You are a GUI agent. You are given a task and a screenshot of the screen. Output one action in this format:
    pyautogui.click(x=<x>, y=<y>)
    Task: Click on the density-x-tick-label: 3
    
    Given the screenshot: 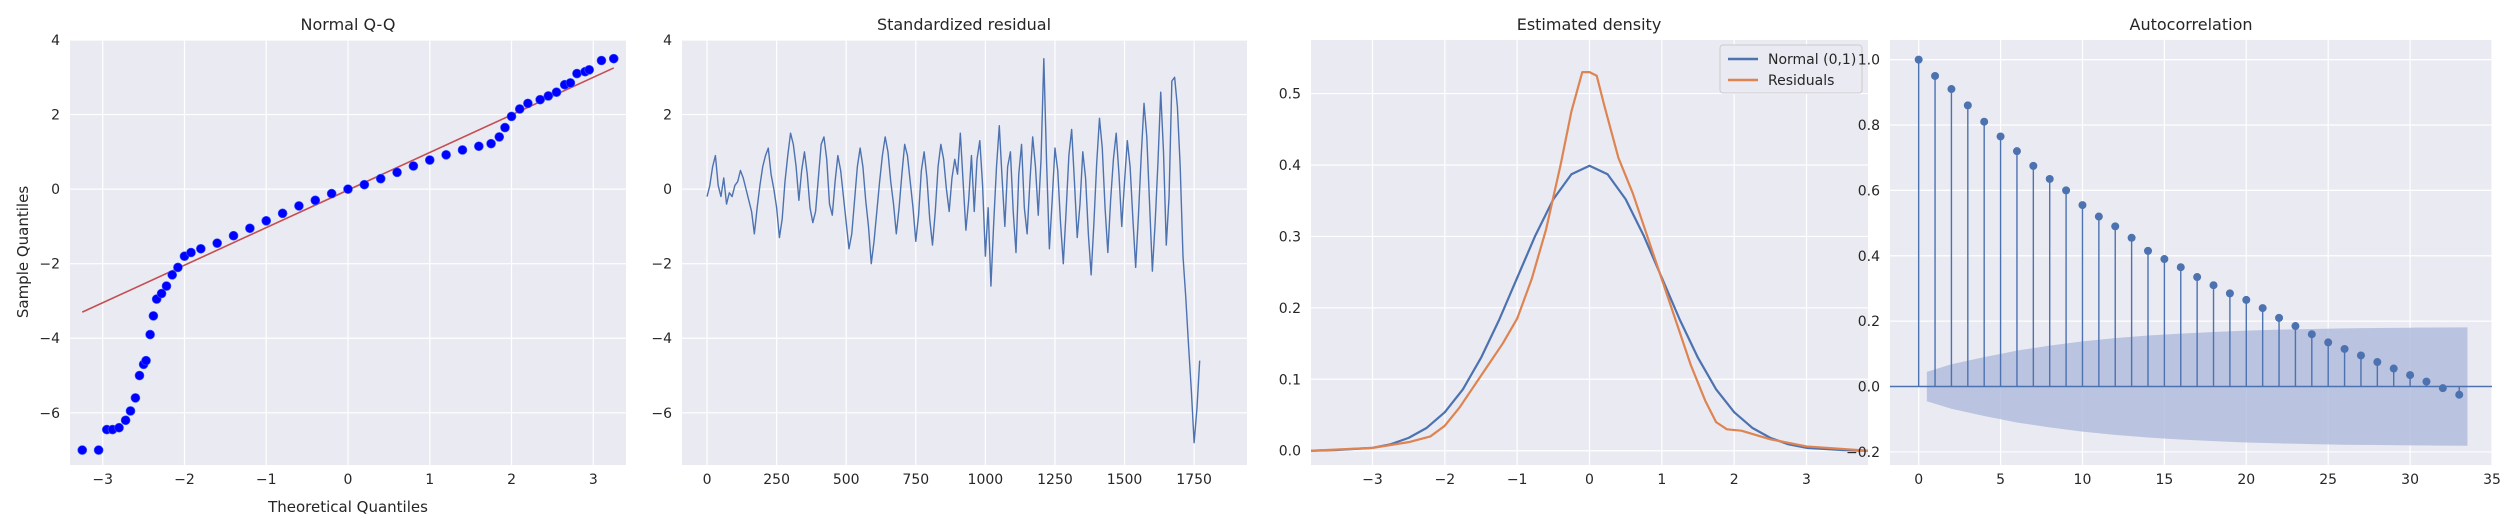 What is the action you would take?
    pyautogui.click(x=1806, y=480)
    